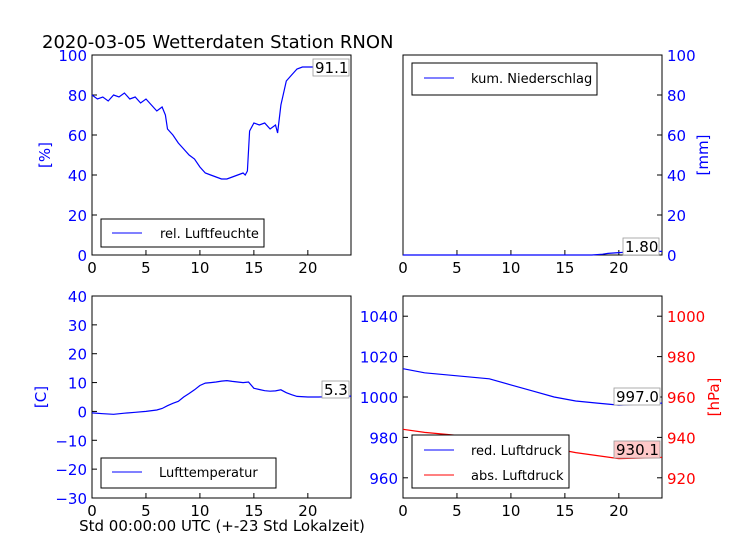 This screenshot has height=552, width=736. I want to click on temperature-legend-label: Lufttemperatur, so click(208, 473).